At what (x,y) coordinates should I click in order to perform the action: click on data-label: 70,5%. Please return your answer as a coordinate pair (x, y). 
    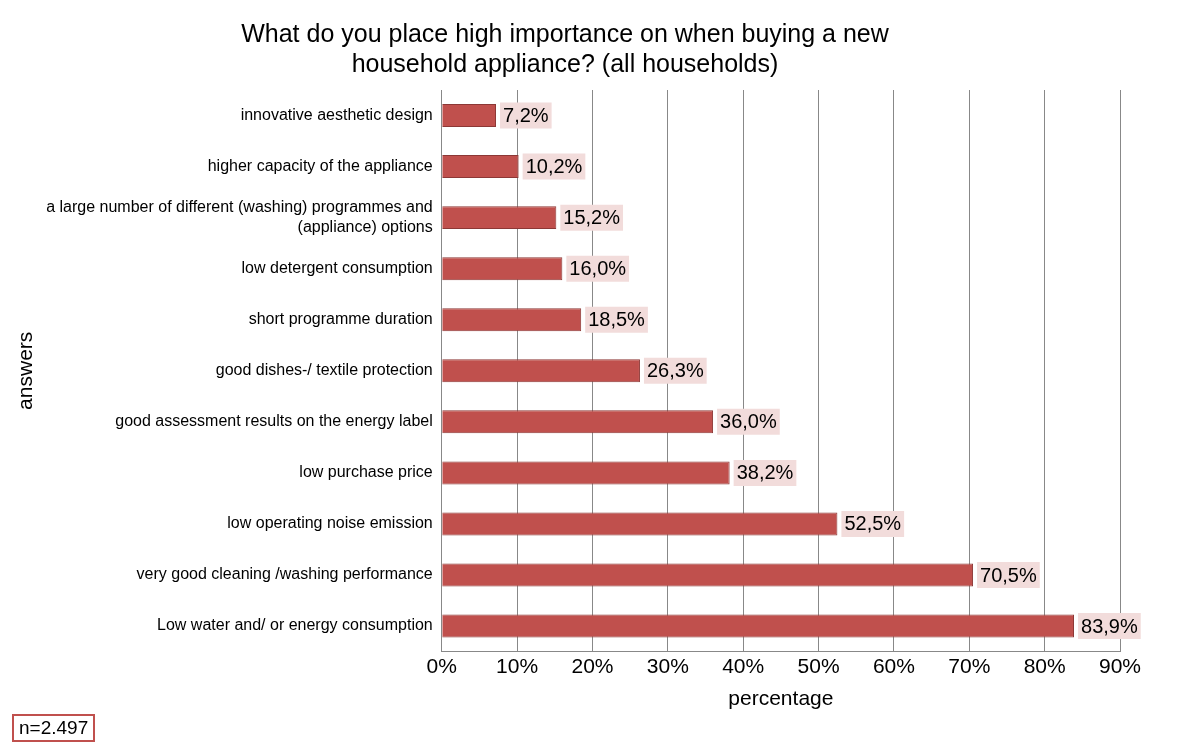
    Looking at the image, I should click on (1008, 574).